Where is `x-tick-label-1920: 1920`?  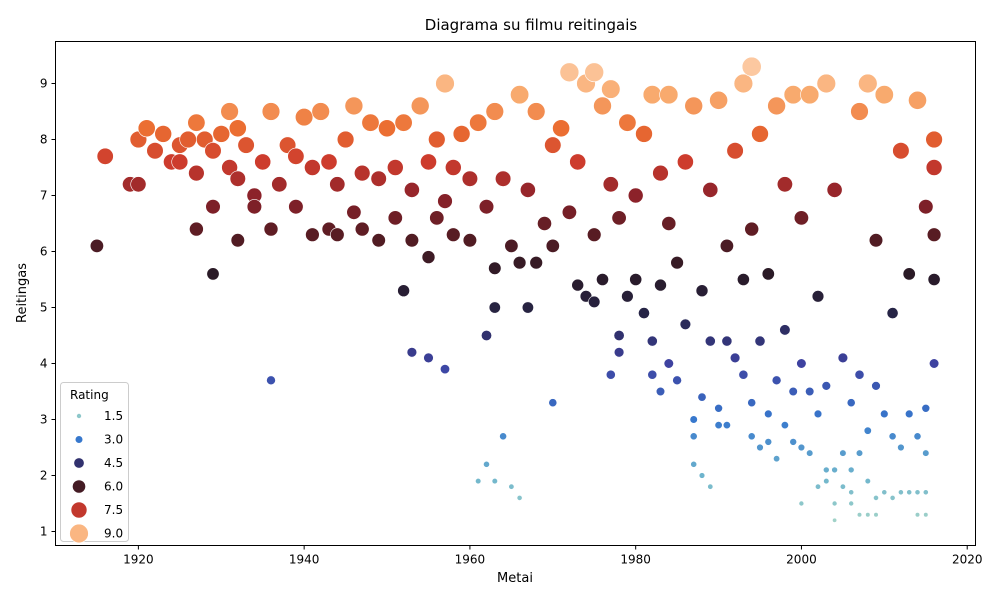
x-tick-label-1920: 1920 is located at coordinates (138, 560).